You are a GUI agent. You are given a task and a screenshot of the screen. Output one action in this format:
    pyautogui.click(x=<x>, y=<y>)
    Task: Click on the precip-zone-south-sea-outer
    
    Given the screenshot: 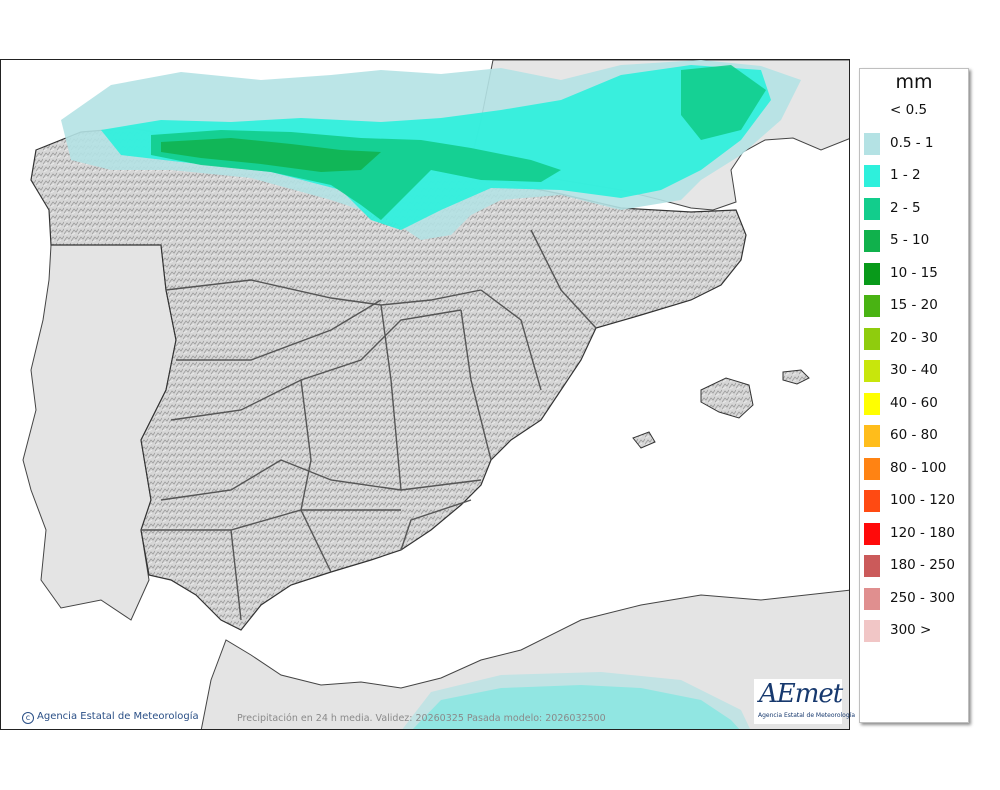 What is the action you would take?
    pyautogui.click(x=576, y=700)
    